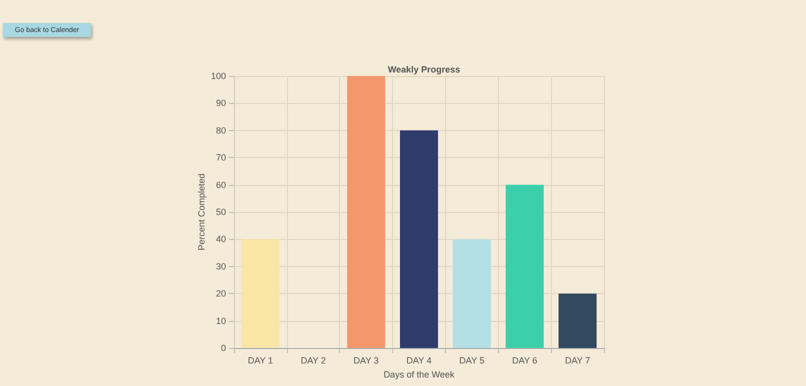  What do you see at coordinates (471, 361) in the screenshot?
I see `x-tick-label: DAY 5` at bounding box center [471, 361].